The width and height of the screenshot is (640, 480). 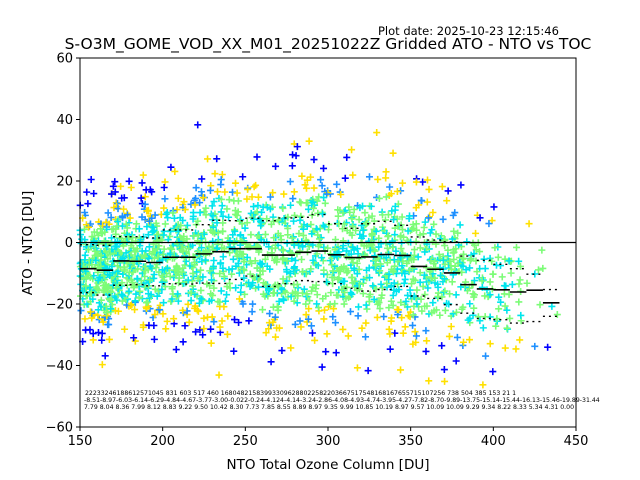 What do you see at coordinates (493, 441) in the screenshot?
I see `x-tick-label: 400` at bounding box center [493, 441].